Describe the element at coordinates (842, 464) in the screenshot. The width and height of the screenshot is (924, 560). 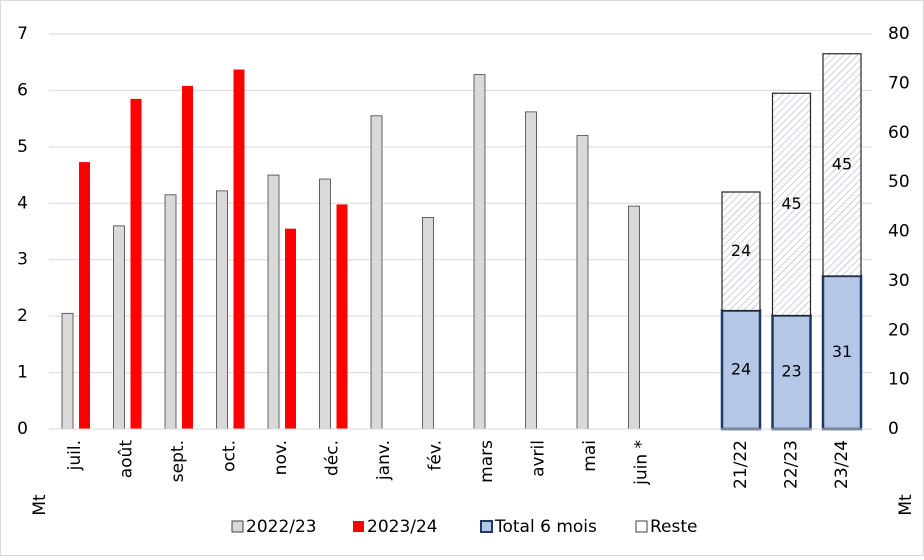
I see `x-tick-label: 23/24` at that location.